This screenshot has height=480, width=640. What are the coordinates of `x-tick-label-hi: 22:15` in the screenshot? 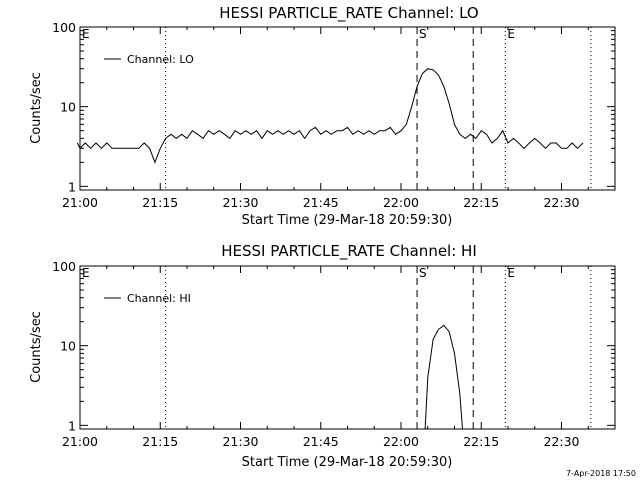 It's located at (481, 441).